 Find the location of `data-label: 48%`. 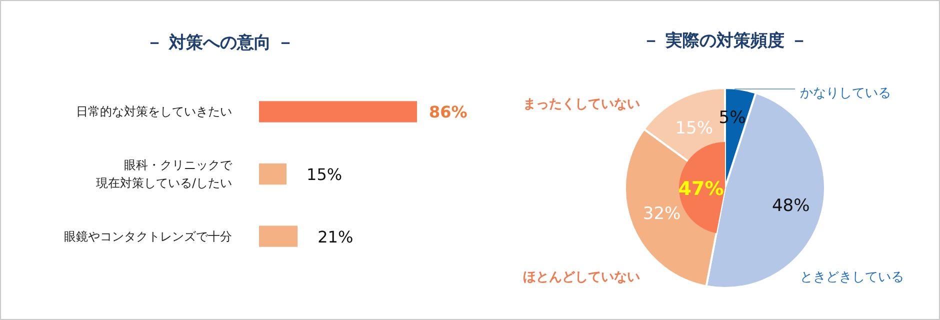

data-label: 48% is located at coordinates (791, 206).